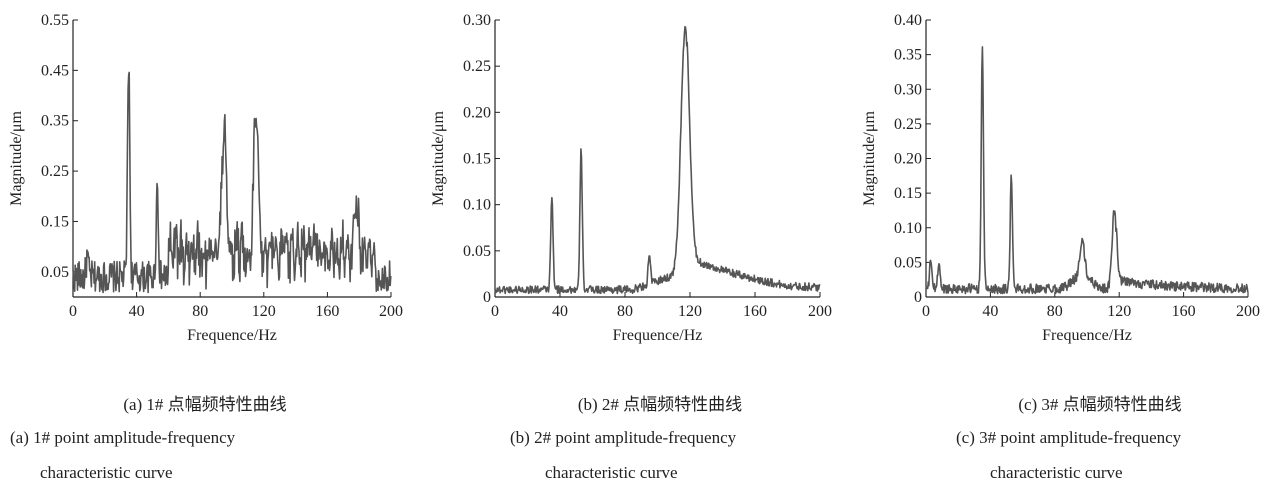  I want to click on caption-a-en-1: (a) 1# point amplitude-frequency, so click(123, 437).